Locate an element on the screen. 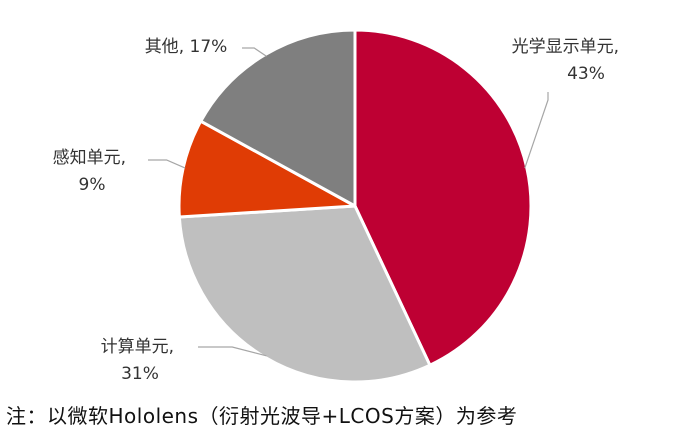 This screenshot has height=440, width=690. footnote: 注：以微软Hololens（衍射光波导+LCOS方案）为参考 is located at coordinates (262, 416).